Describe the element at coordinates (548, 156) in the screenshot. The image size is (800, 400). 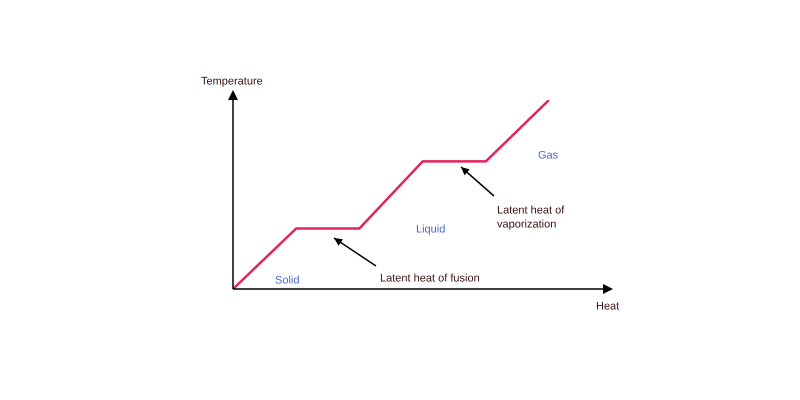
I see `annotation: Gas` at that location.